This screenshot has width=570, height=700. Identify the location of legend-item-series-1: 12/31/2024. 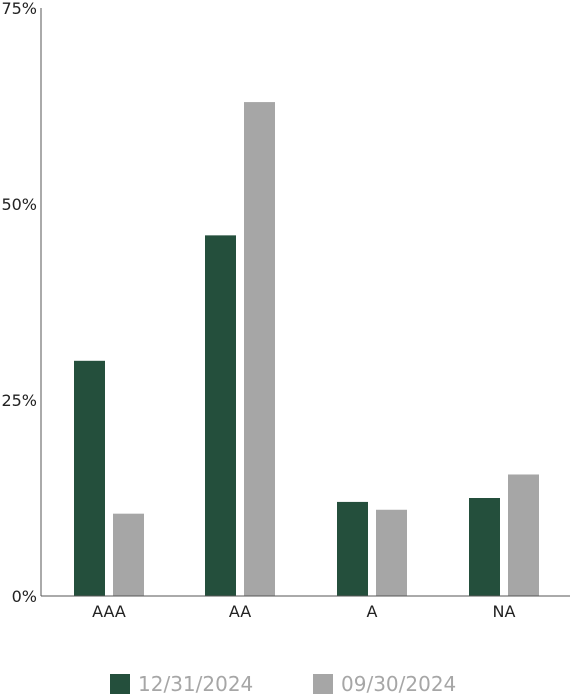
(181, 684).